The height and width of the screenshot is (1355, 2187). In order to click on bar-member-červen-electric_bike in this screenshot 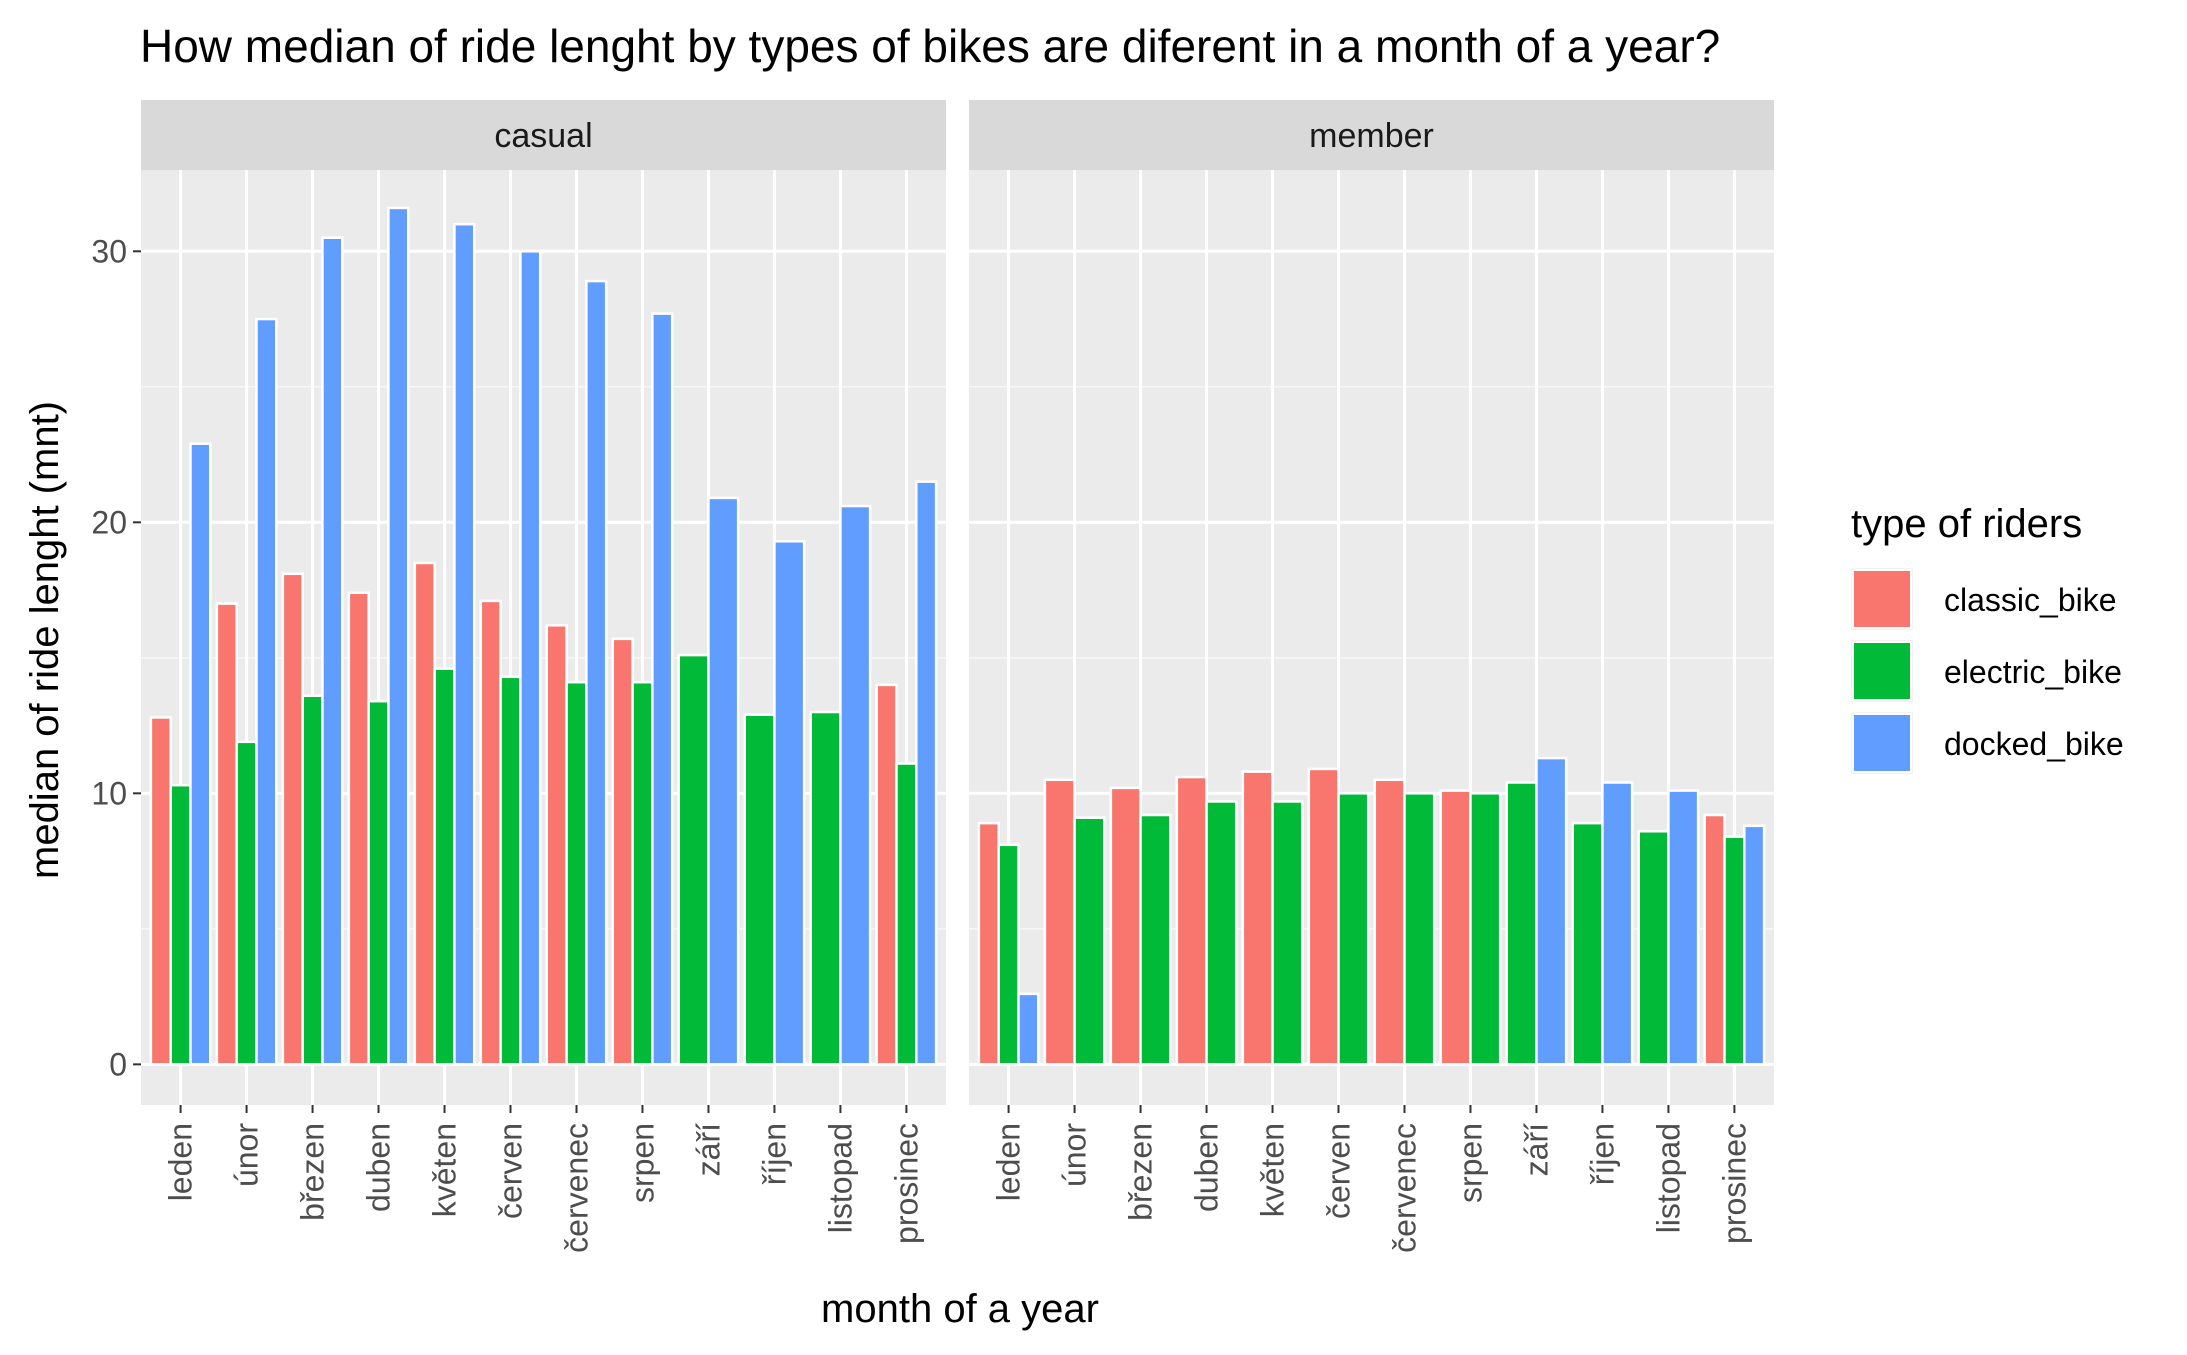, I will do `click(1353, 929)`.